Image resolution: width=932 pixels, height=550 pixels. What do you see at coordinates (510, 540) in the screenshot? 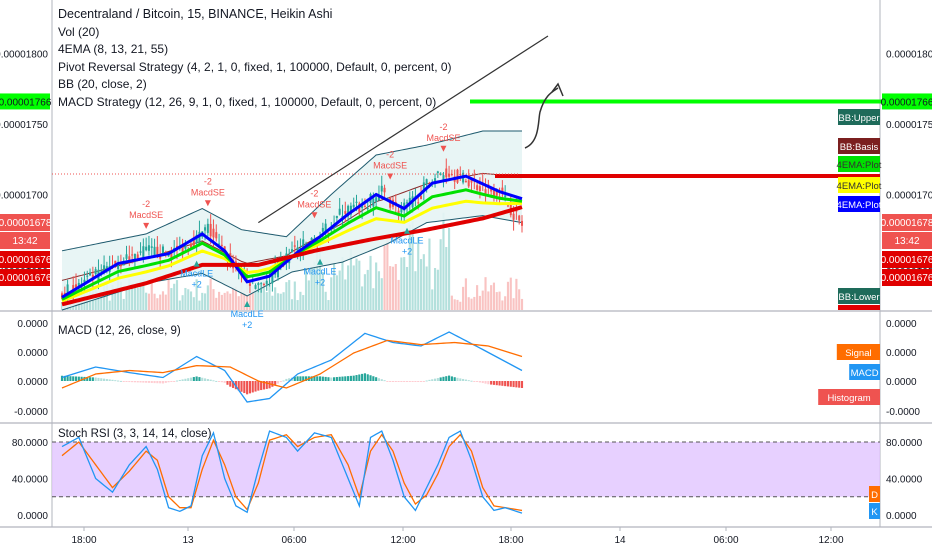
I see `time-tick-label: 18:00` at bounding box center [510, 540].